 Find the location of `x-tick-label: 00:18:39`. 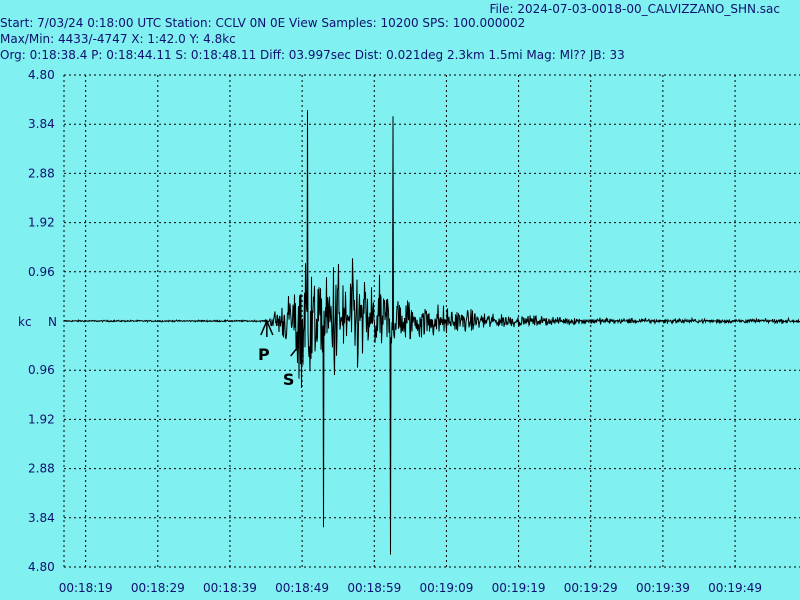

x-tick-label: 00:18:39 is located at coordinates (230, 588).